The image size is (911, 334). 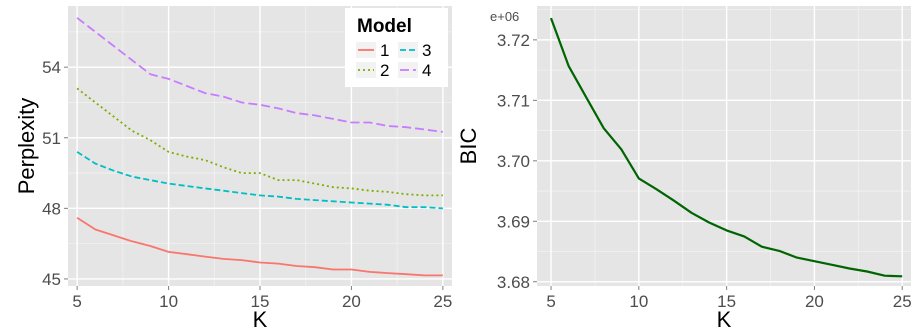 I want to click on legend-label-1: 1, so click(x=384, y=50).